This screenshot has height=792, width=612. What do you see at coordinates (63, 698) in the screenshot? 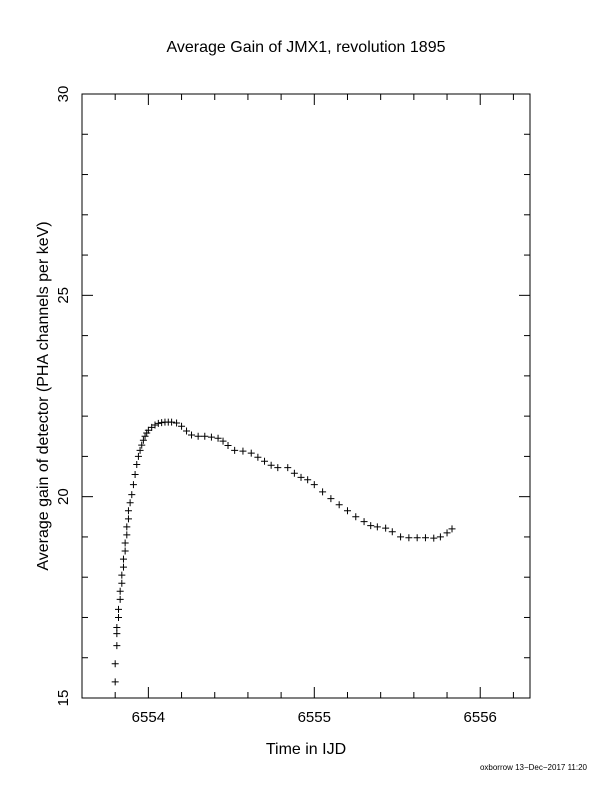
I see `y-tick-label: 15` at bounding box center [63, 698].